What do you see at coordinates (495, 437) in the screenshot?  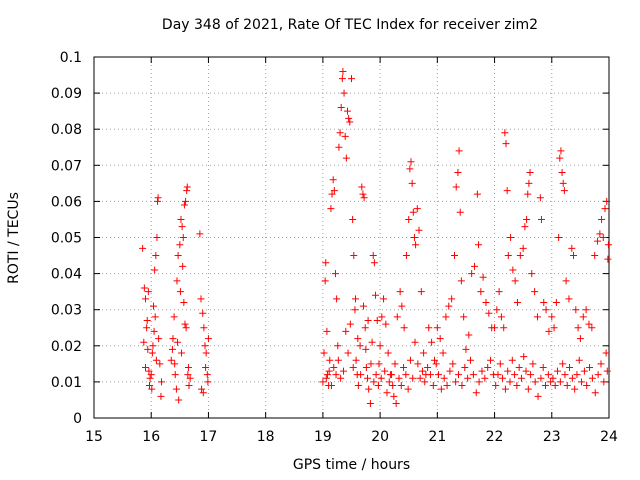 I see `x-tick-label: 22` at bounding box center [495, 437].